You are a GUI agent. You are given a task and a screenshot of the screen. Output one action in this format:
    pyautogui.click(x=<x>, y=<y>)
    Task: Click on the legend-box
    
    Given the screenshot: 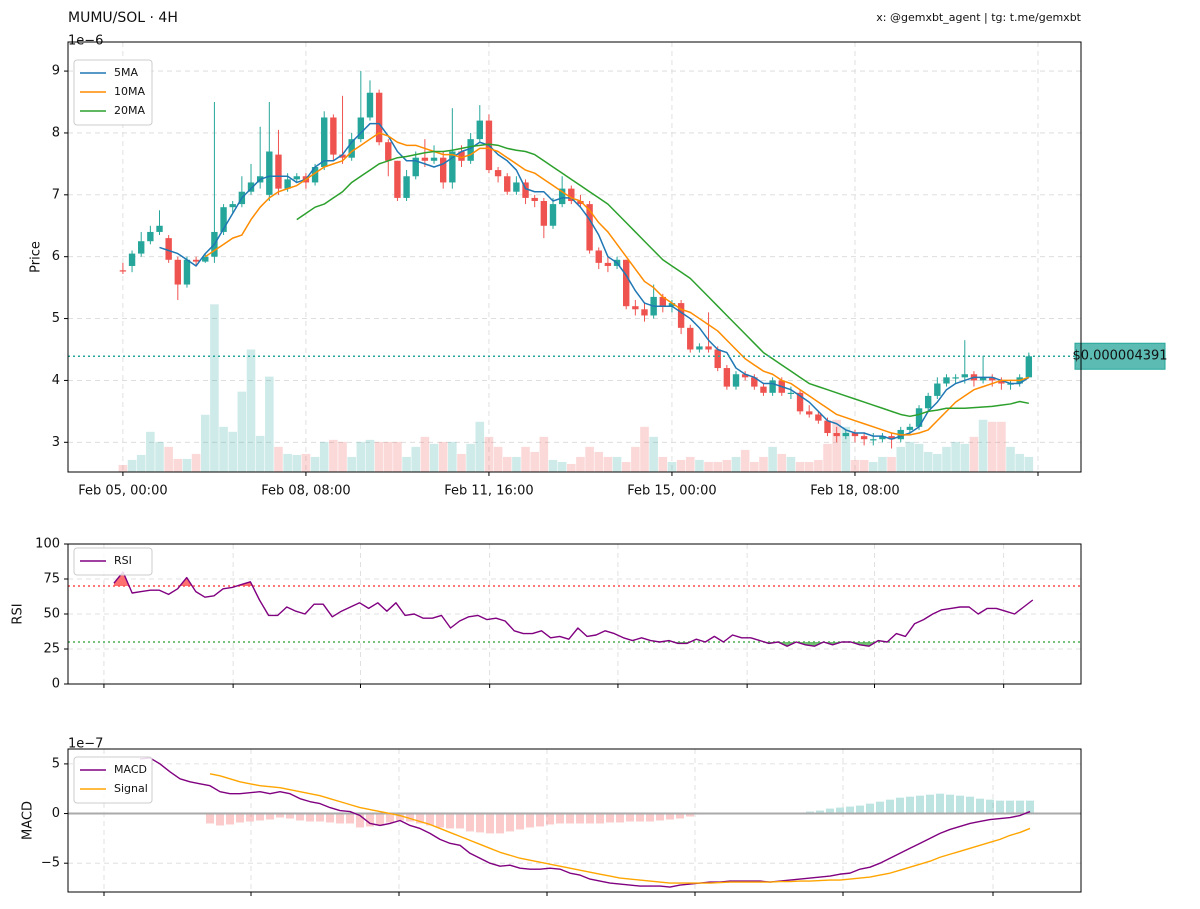 What is the action you would take?
    pyautogui.click(x=113, y=561)
    